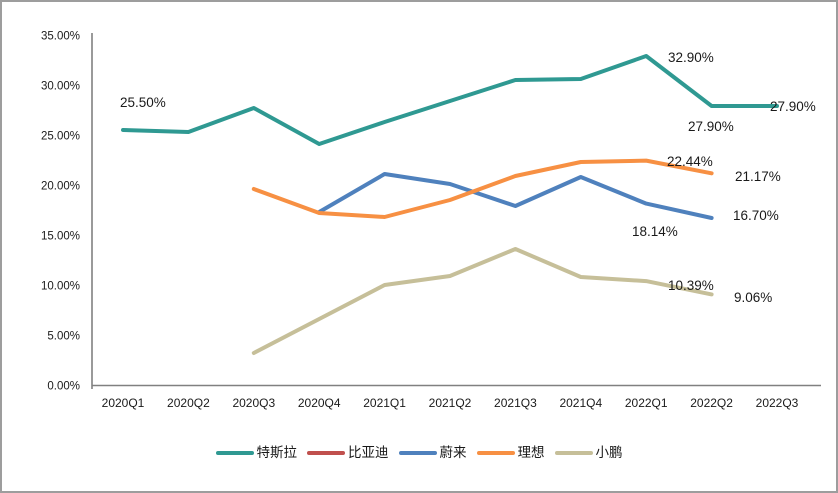  What do you see at coordinates (60, 187) in the screenshot?
I see `y-tick-label: 20.00%` at bounding box center [60, 187].